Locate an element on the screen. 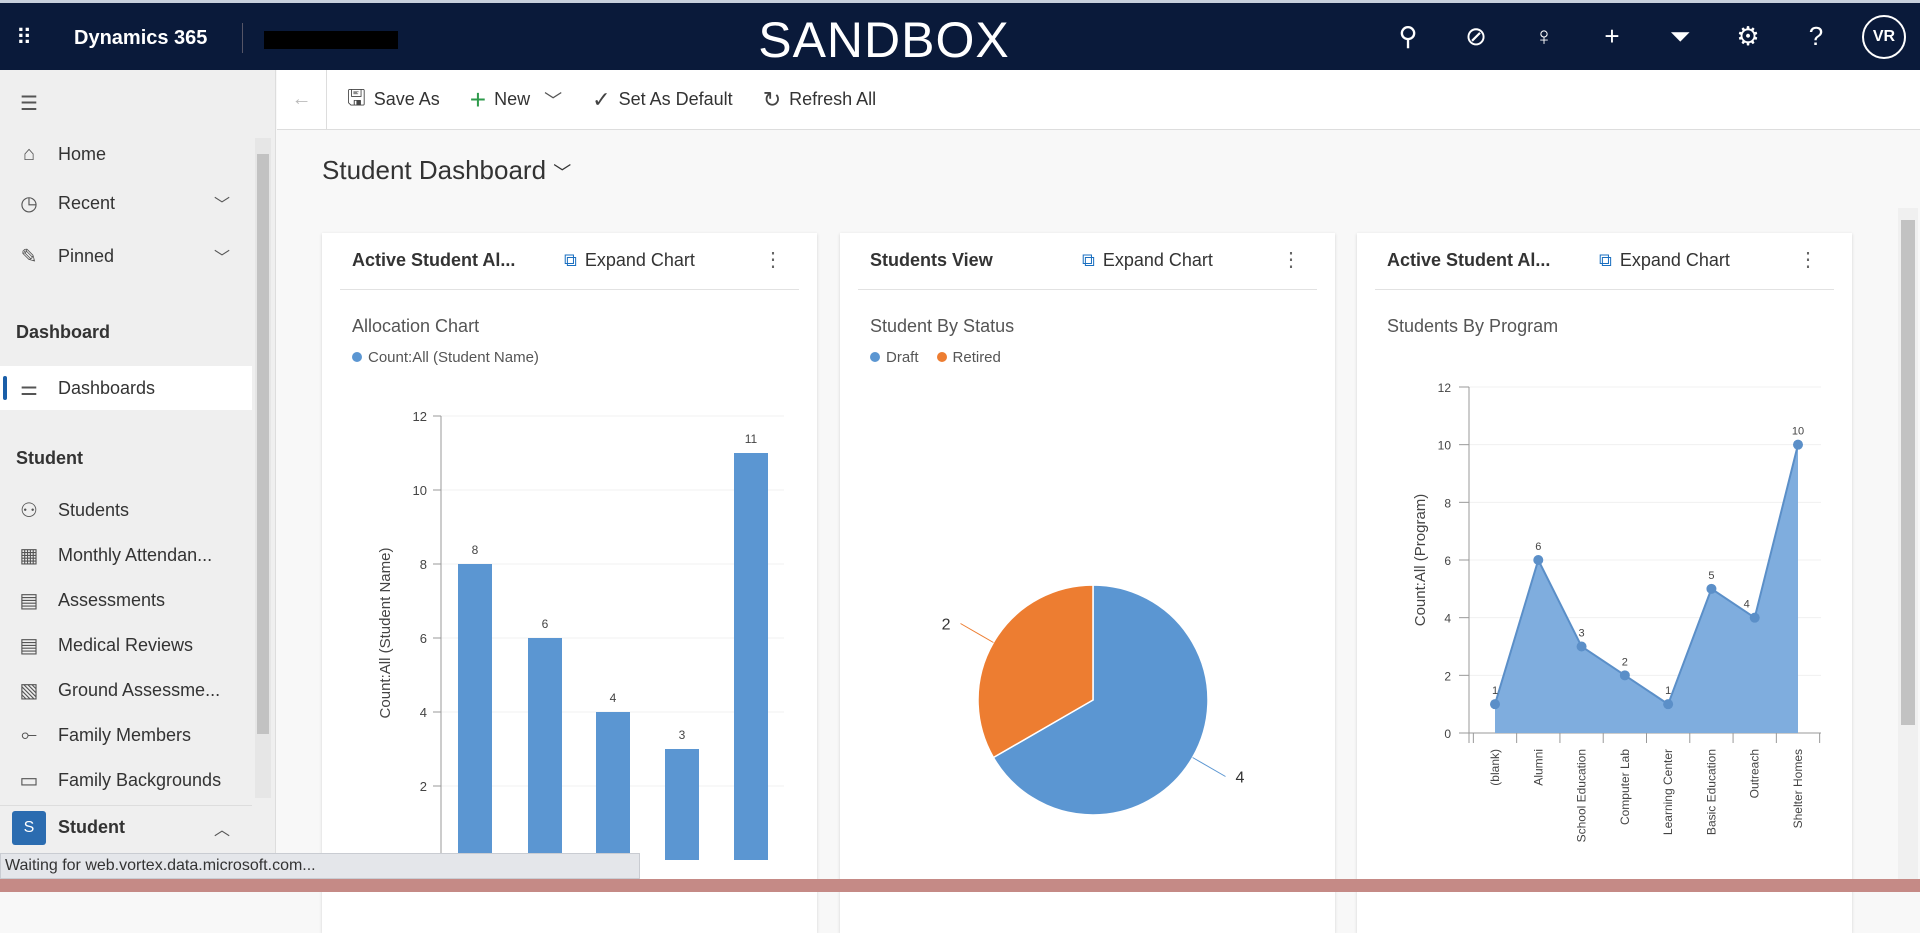 This screenshot has width=1920, height=933. sidebar-item-dashboards: ⚌ Dashboards is located at coordinates (126, 388).